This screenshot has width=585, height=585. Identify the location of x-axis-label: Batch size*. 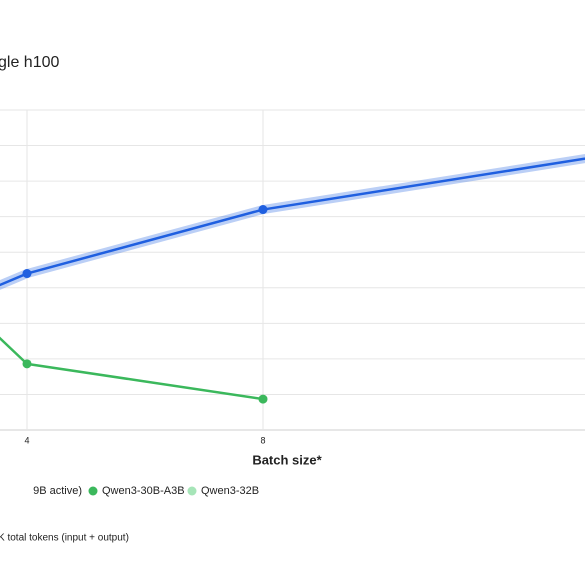
(287, 459).